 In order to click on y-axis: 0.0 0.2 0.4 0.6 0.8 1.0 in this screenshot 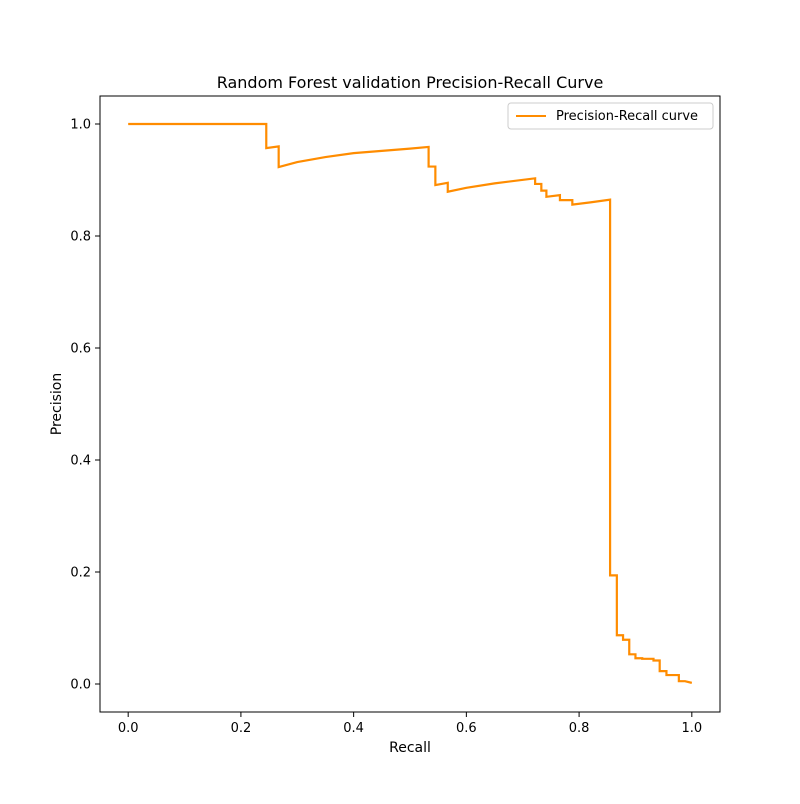, I will do `click(85, 405)`.